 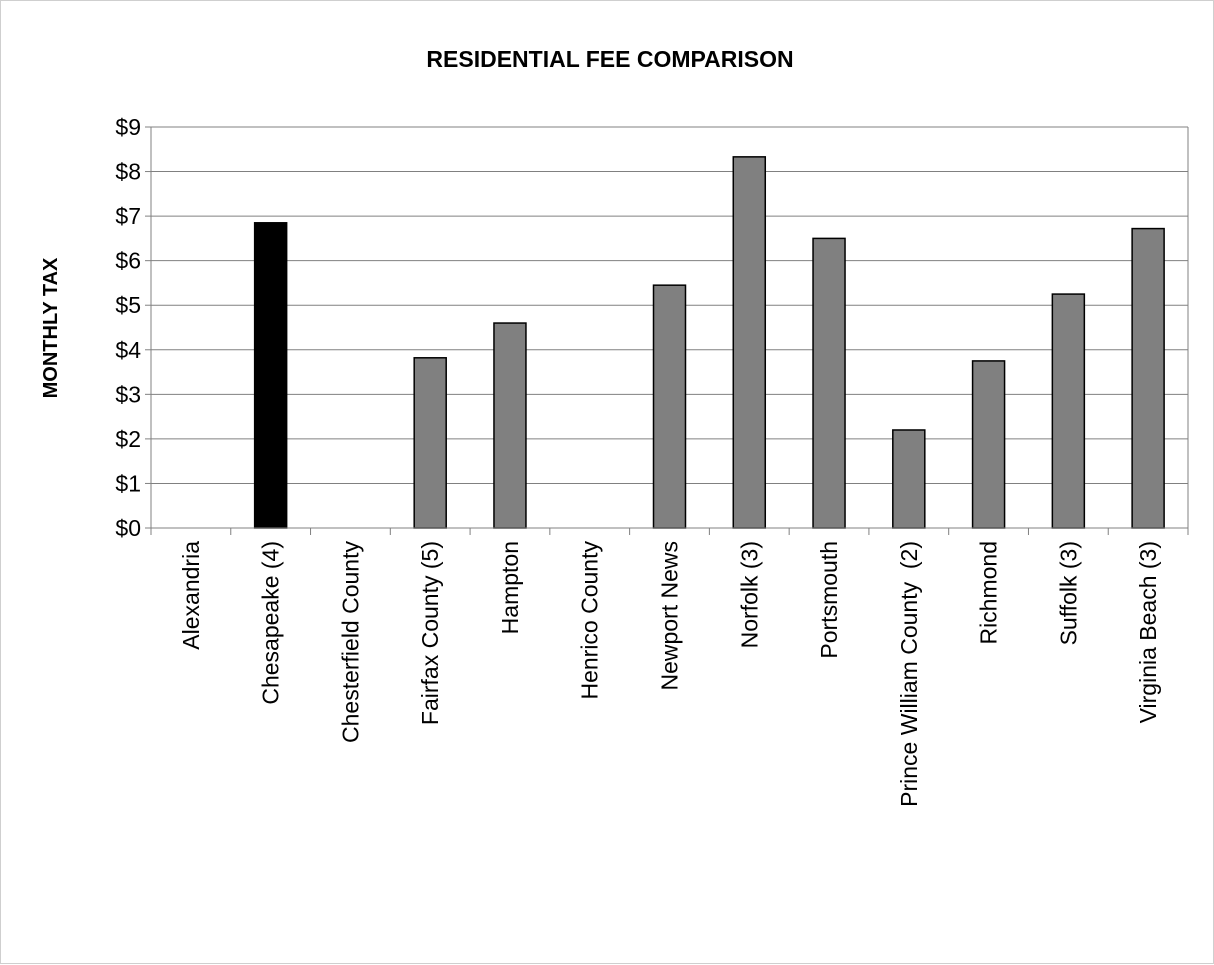 What do you see at coordinates (128, 172) in the screenshot?
I see `y-tick-label: $8` at bounding box center [128, 172].